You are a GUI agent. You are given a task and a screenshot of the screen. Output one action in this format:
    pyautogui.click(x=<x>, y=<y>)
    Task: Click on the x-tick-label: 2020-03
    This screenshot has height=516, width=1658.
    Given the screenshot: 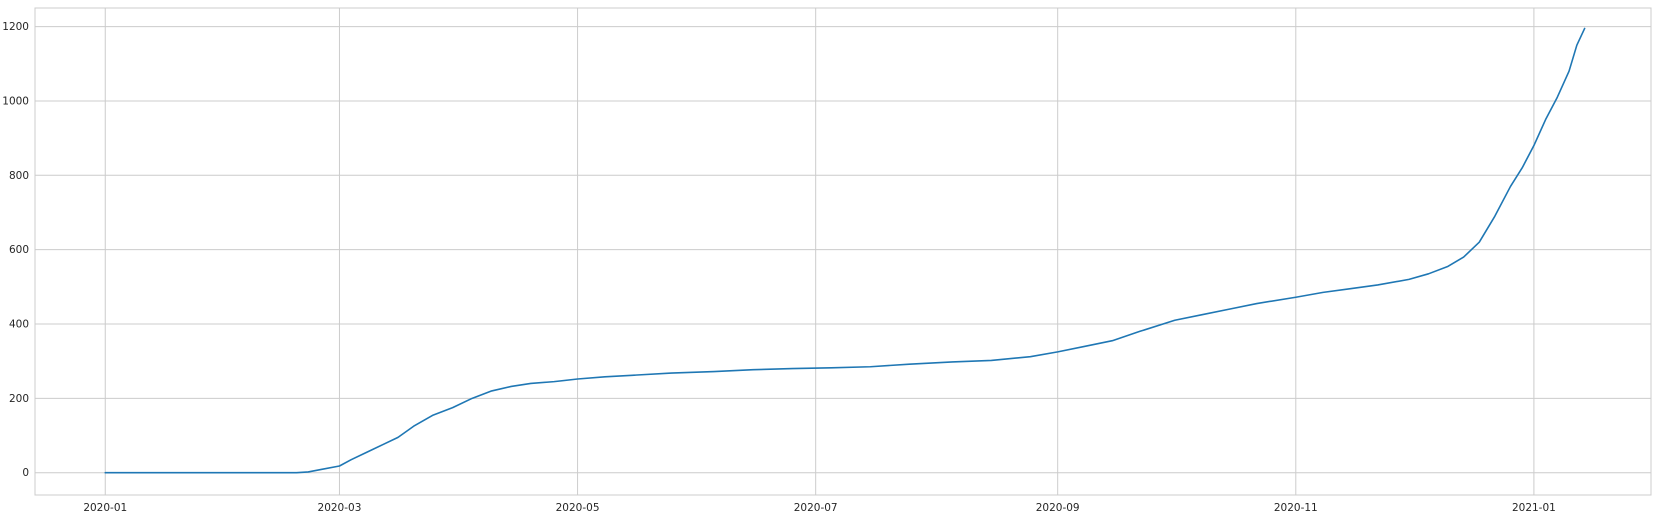 What is the action you would take?
    pyautogui.click(x=340, y=508)
    